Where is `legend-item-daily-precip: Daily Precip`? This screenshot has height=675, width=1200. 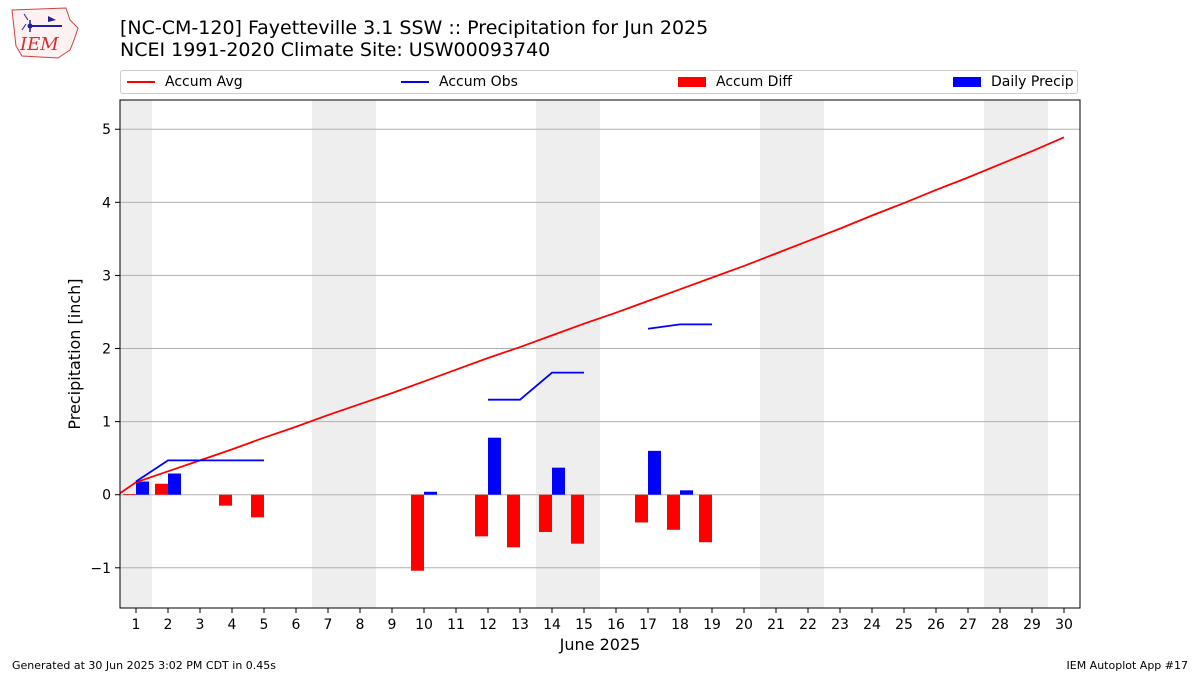
legend-item-daily-precip: Daily Precip is located at coordinates (1013, 82).